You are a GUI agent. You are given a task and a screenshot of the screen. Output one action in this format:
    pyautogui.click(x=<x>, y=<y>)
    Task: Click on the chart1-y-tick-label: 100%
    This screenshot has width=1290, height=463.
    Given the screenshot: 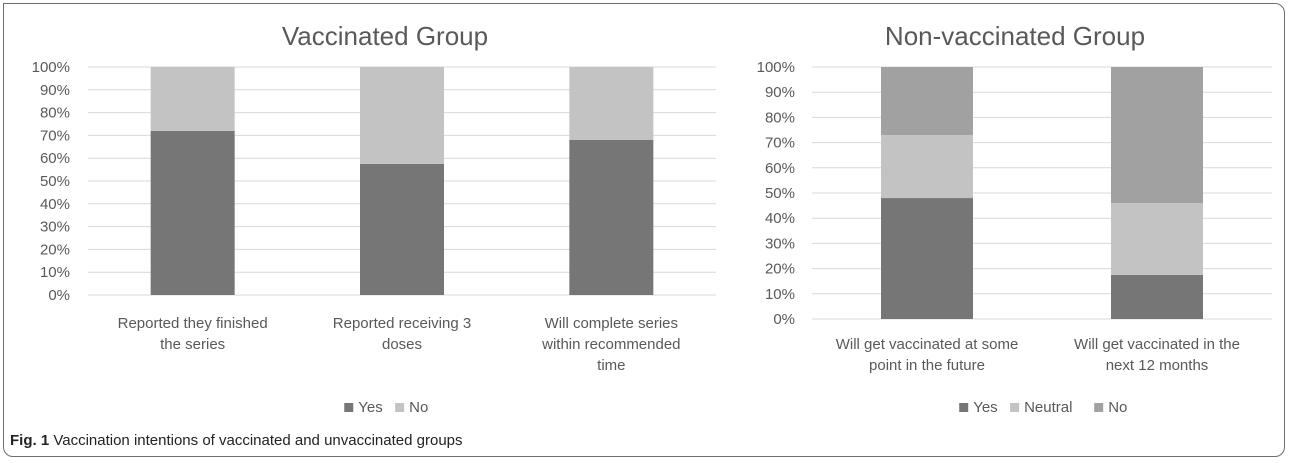 What is the action you would take?
    pyautogui.click(x=51, y=67)
    